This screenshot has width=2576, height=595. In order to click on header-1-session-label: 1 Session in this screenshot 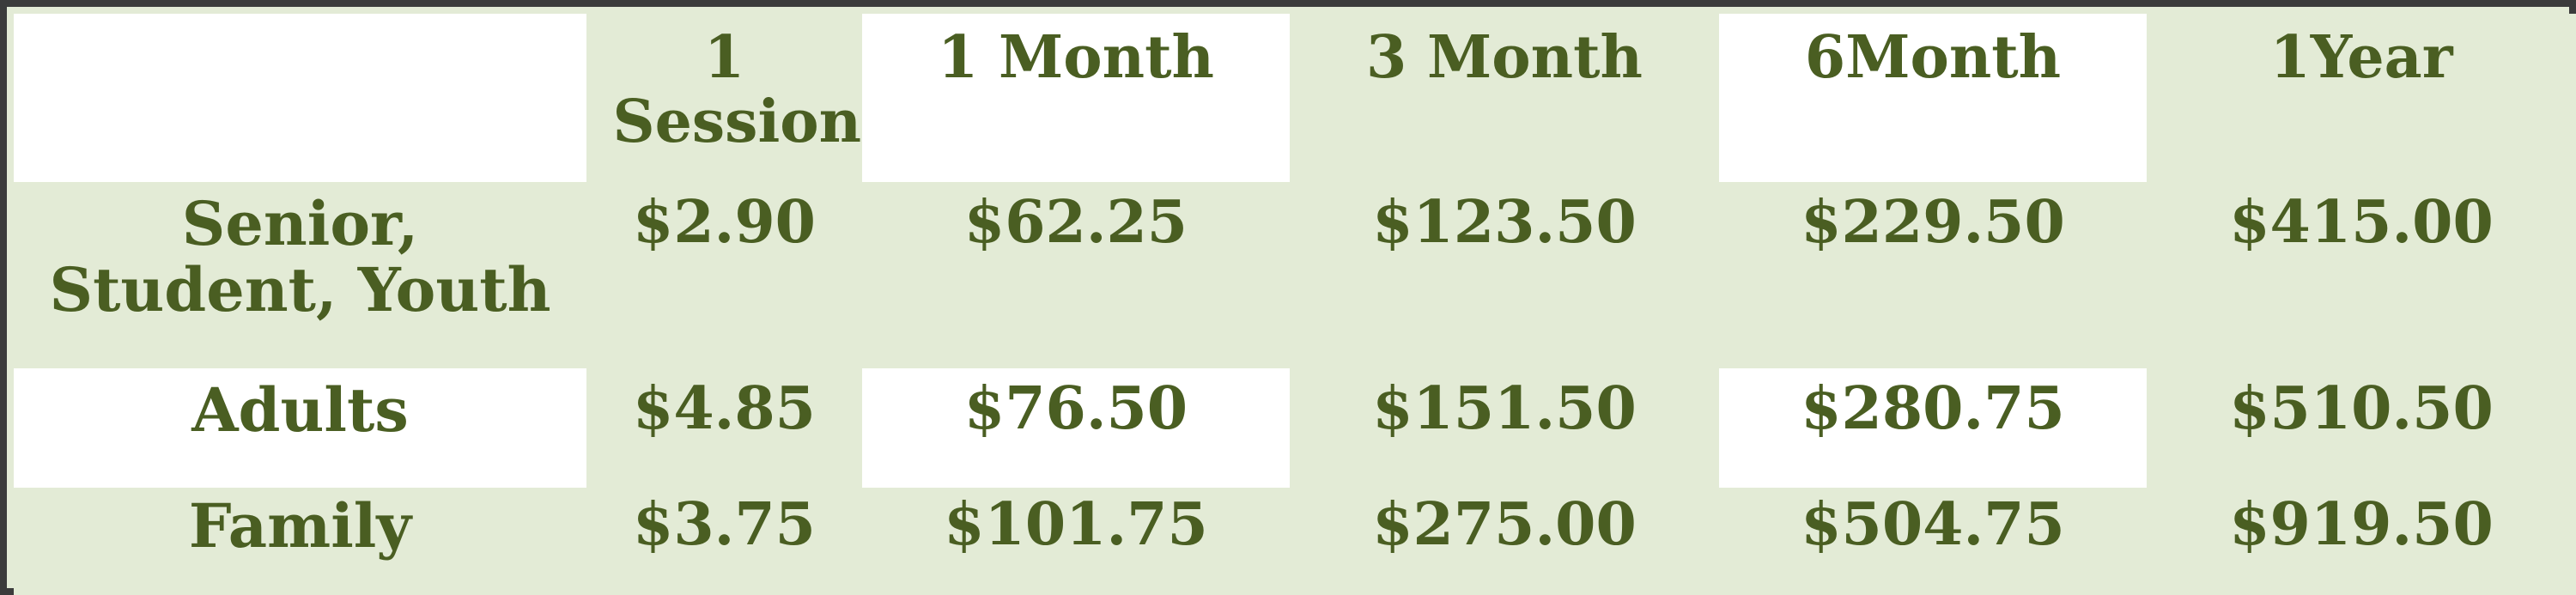, I will do `click(737, 89)`.